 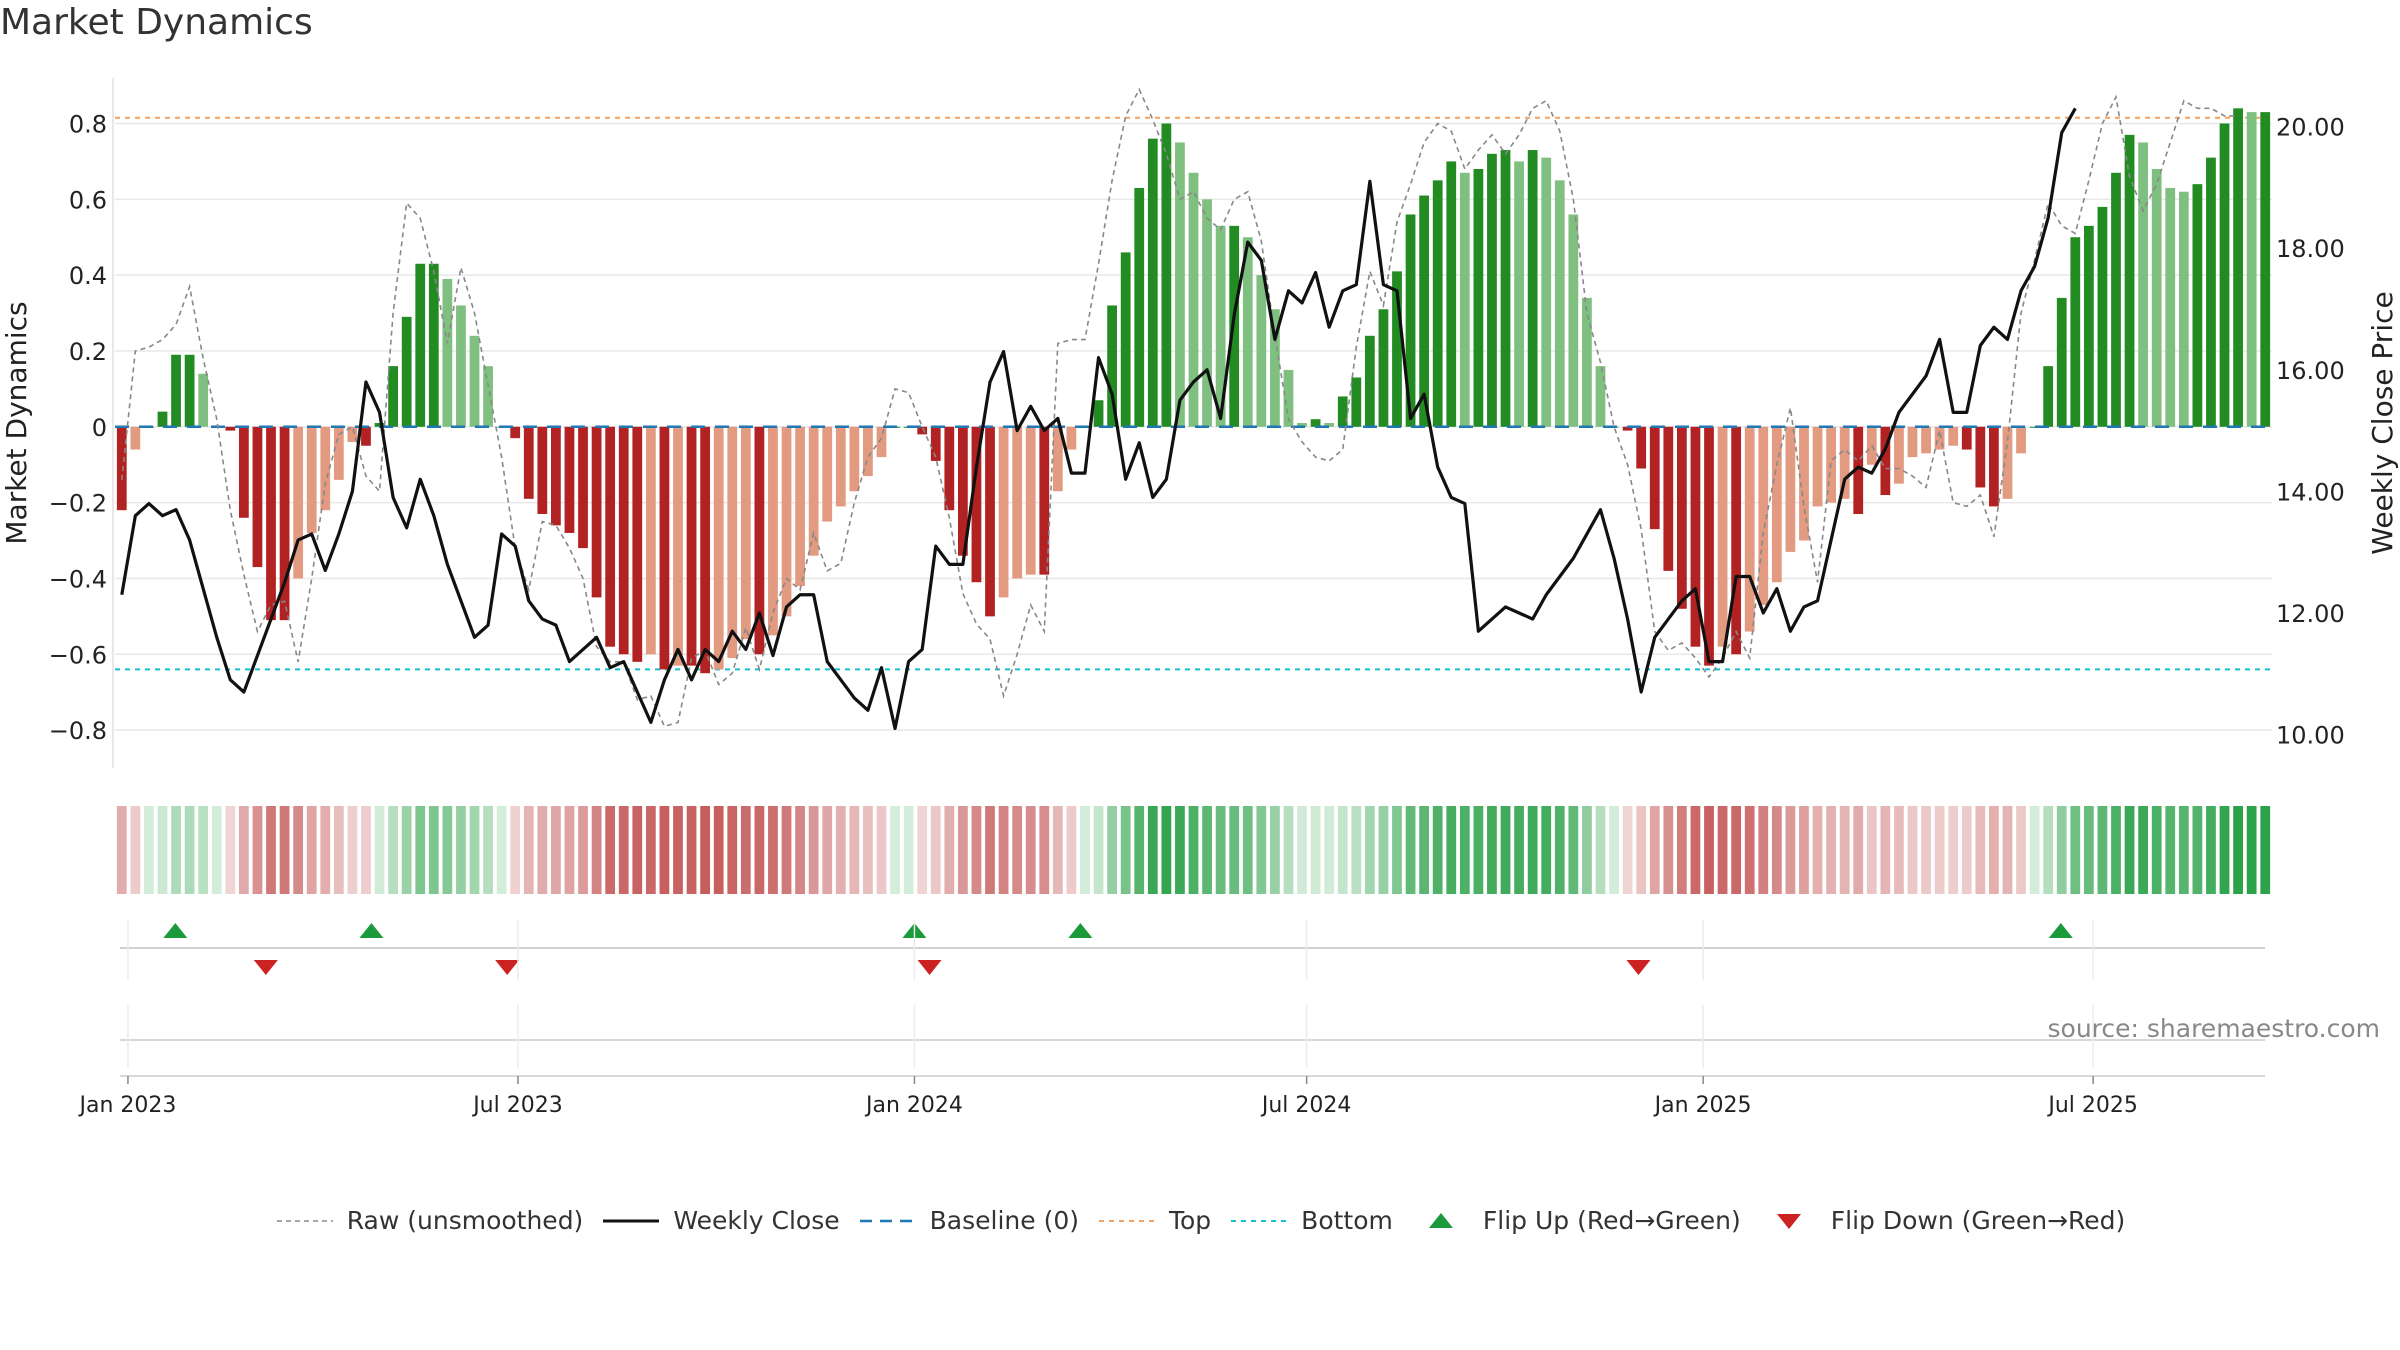 What do you see at coordinates (2060, 930) in the screenshot?
I see `flip-up-marker` at bounding box center [2060, 930].